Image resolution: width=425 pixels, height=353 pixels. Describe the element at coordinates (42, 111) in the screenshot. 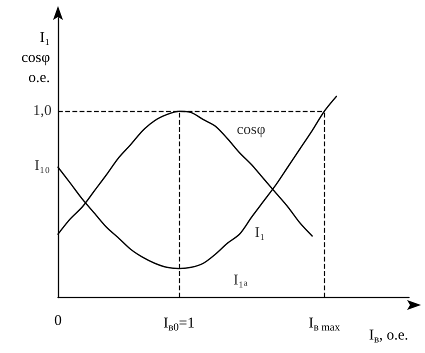

I see `text: 1,0` at that location.